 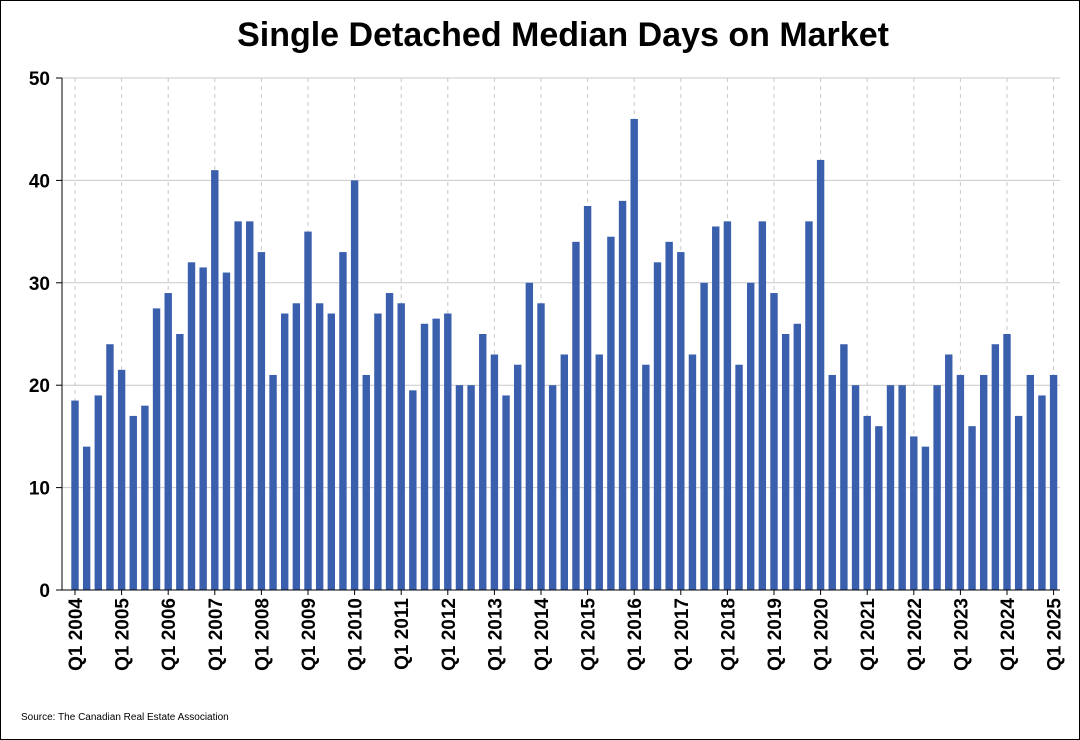 What do you see at coordinates (39, 386) in the screenshot?
I see `y-tick-label: 20` at bounding box center [39, 386].